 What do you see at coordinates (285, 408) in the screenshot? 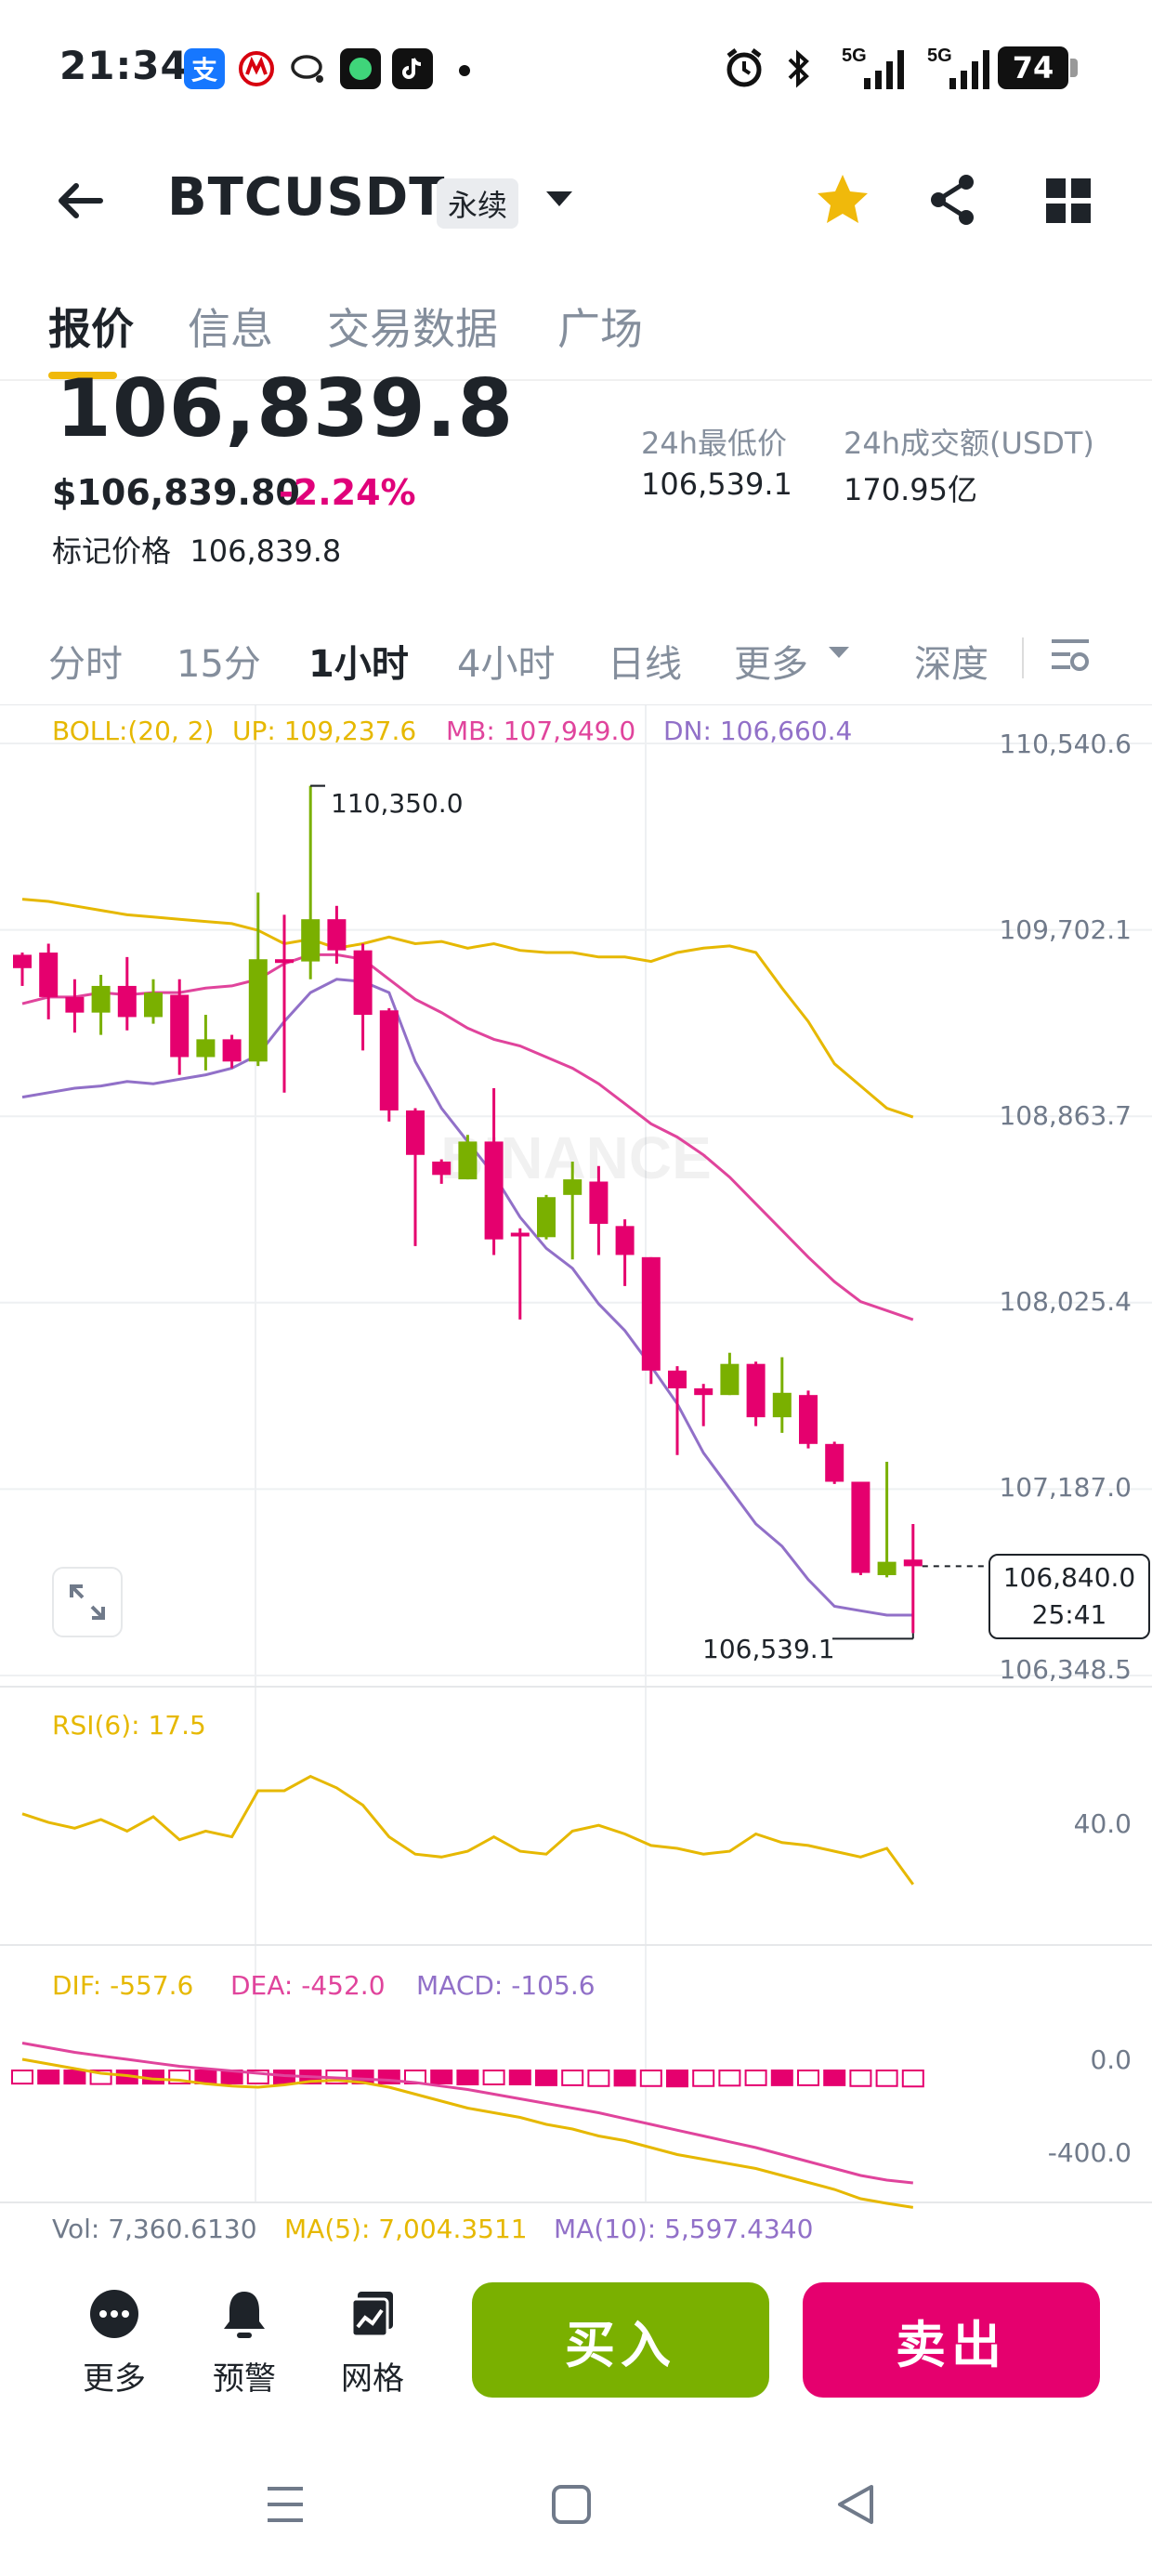
I see `last-price: 106,839.8` at bounding box center [285, 408].